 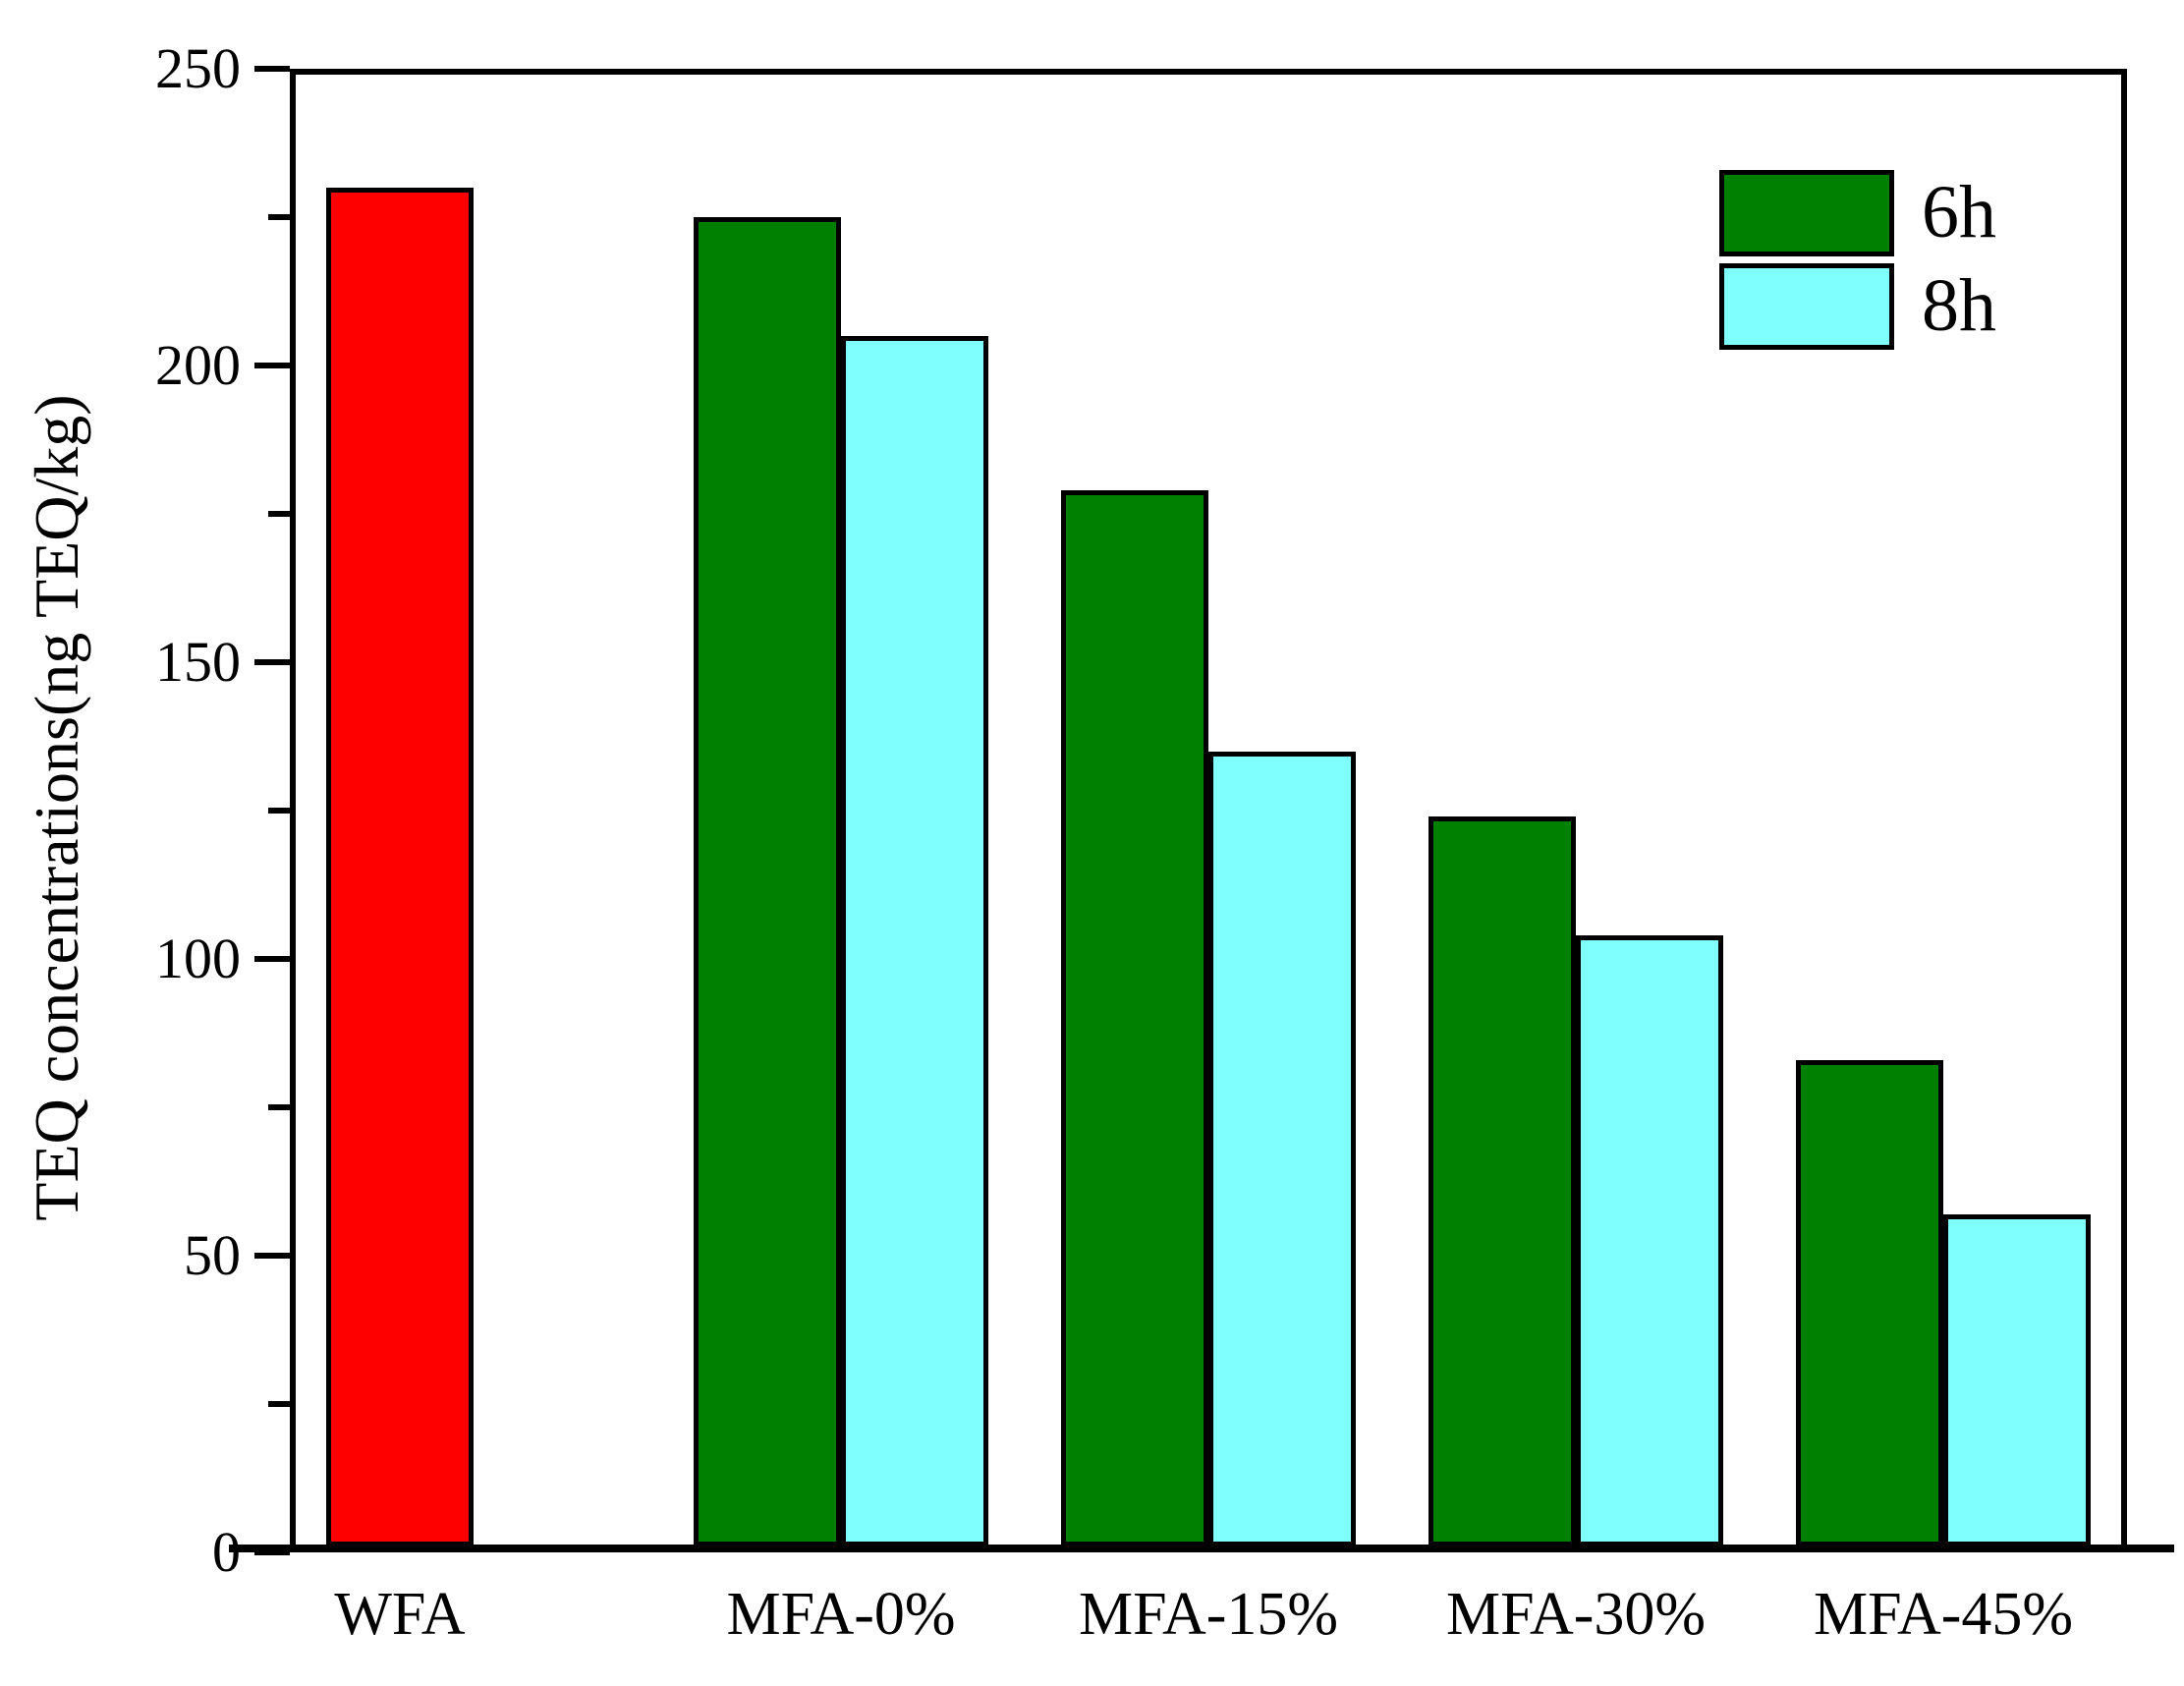 What do you see at coordinates (1806, 213) in the screenshot?
I see `legend-swatch-6h` at bounding box center [1806, 213].